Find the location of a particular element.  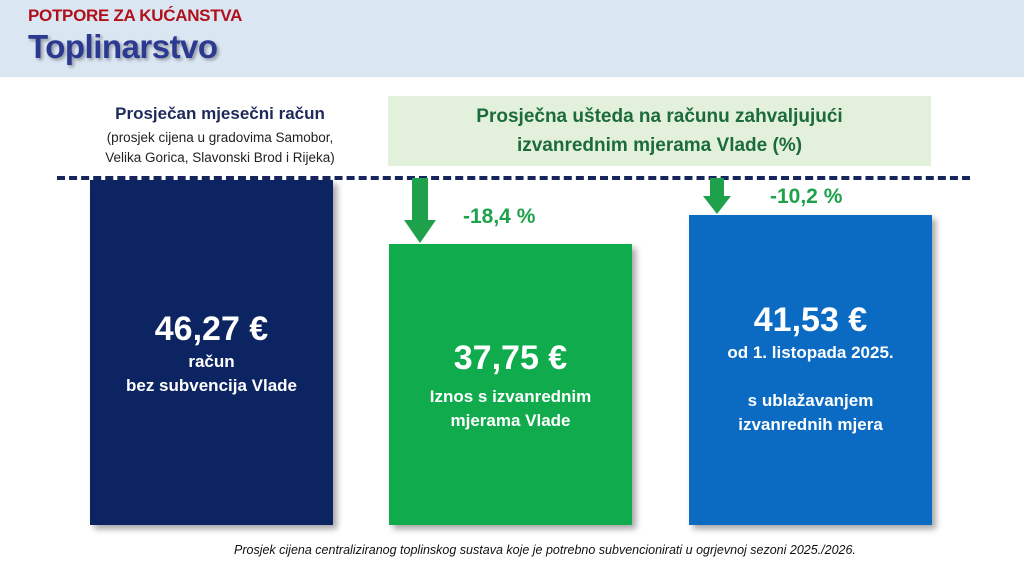

savings-legend-line2: izvanrednim mjerama Vlade (%) is located at coordinates (659, 145).